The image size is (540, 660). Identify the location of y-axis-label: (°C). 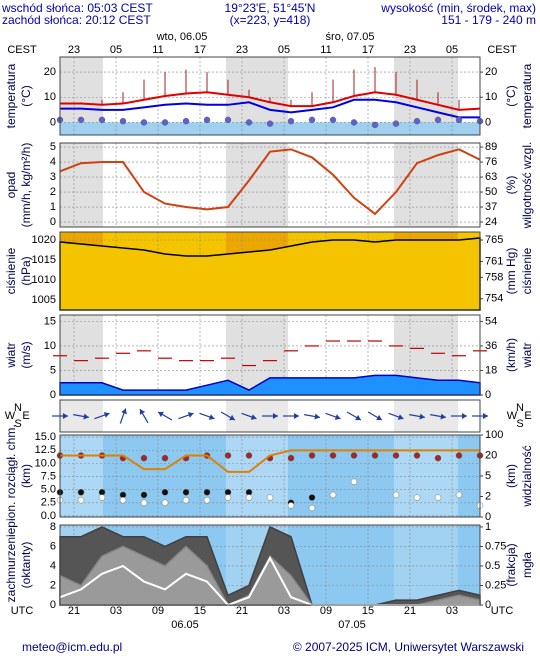
(26, 95).